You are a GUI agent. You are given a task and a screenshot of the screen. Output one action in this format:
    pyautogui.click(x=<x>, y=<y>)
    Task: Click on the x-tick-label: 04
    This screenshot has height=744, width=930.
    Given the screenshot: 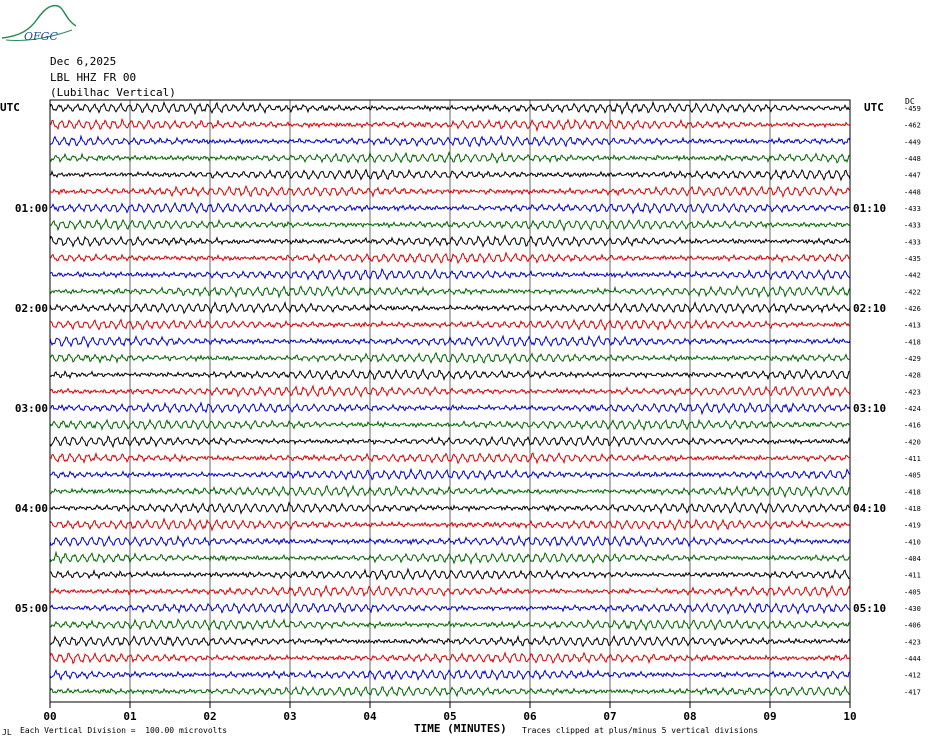 What is the action you would take?
    pyautogui.click(x=370, y=716)
    